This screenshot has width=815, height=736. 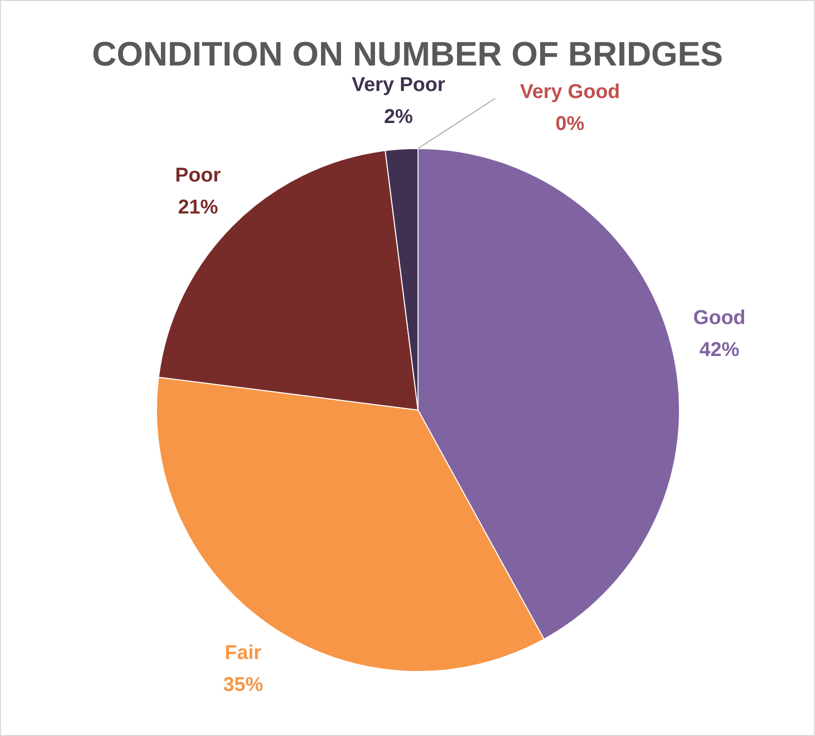 I want to click on slice-label: Very Poor, so click(x=399, y=85).